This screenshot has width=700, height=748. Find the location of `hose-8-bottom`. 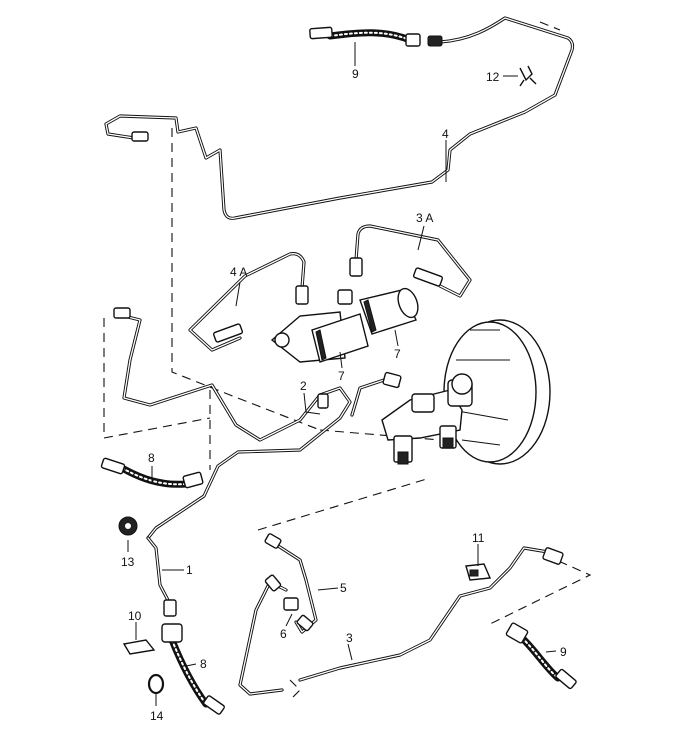

hose-8-bottom is located at coordinates (189, 672).